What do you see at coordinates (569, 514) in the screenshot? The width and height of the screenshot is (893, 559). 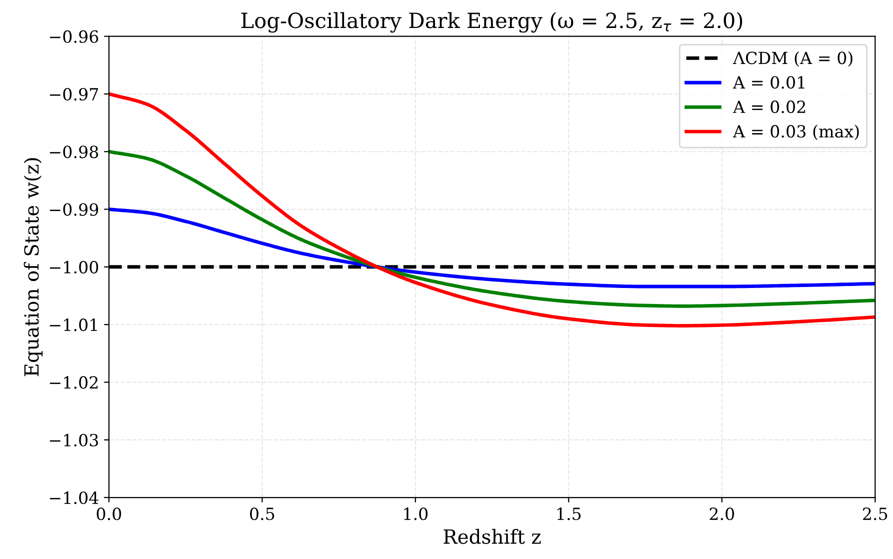 I see `x-tick-label: 1.5` at bounding box center [569, 514].